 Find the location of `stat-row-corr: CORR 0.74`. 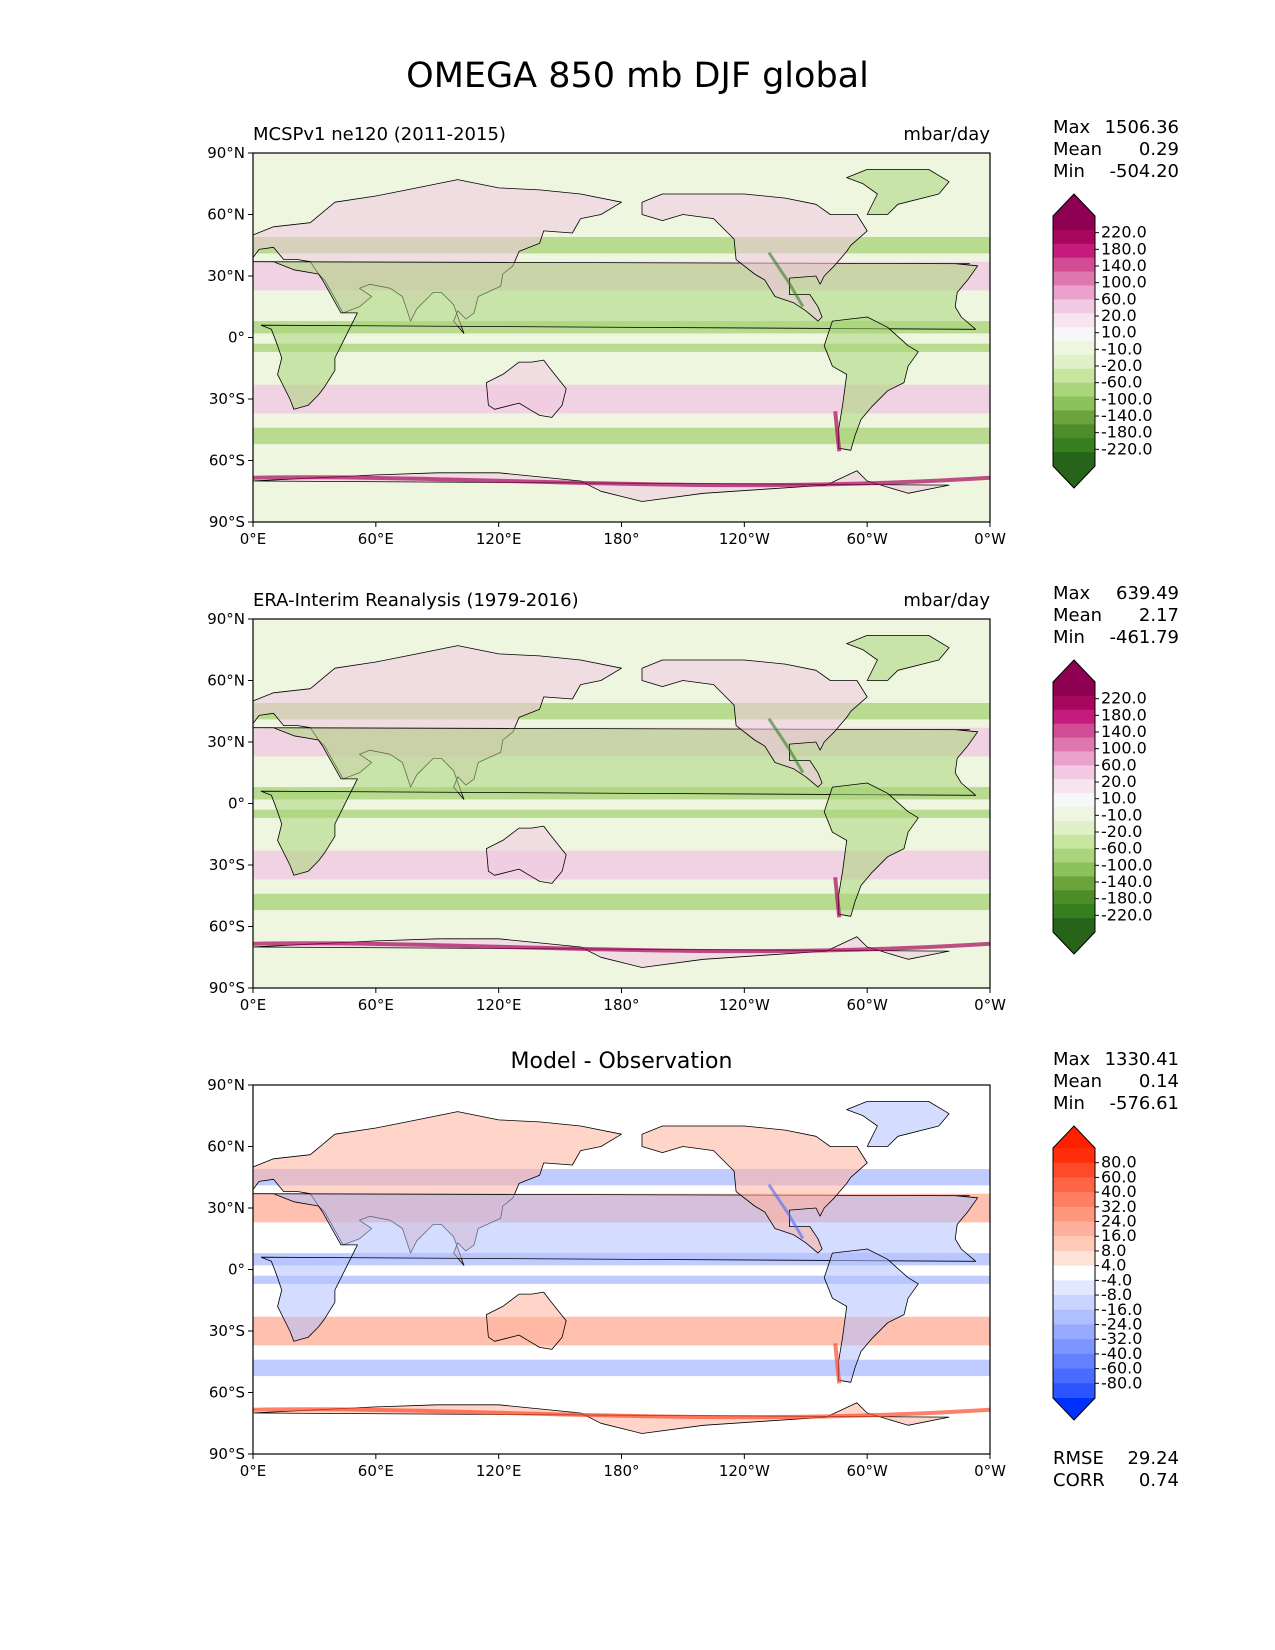

stat-row-corr: CORR 0.74 is located at coordinates (1116, 1480).